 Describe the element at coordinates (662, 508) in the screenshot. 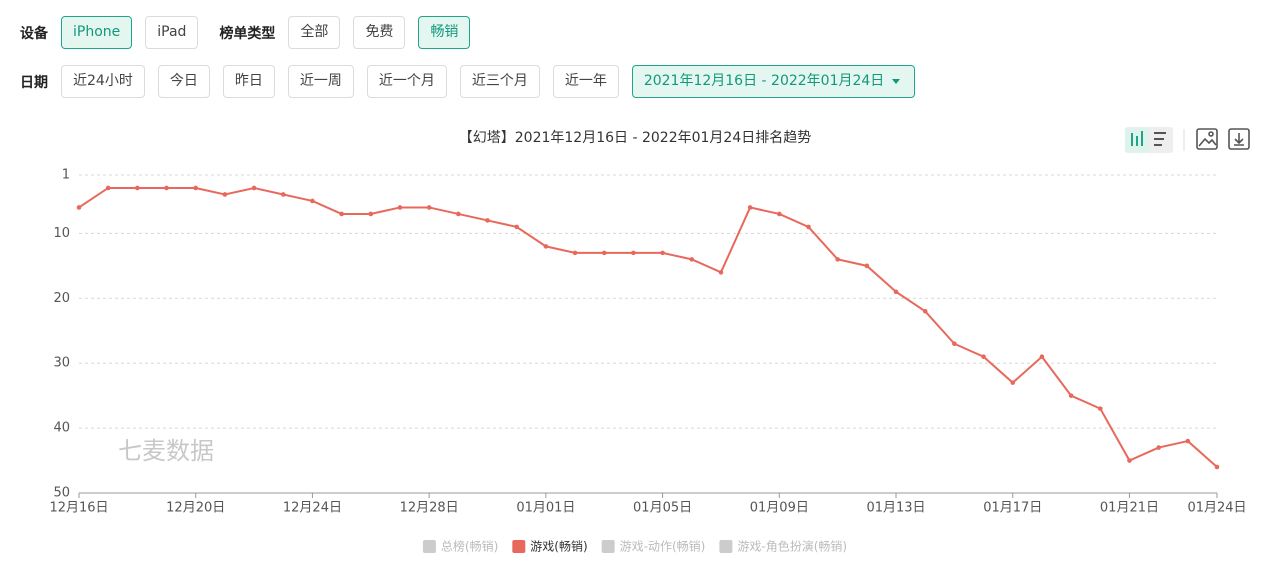

I see `x-tick-label: 01月05日` at that location.